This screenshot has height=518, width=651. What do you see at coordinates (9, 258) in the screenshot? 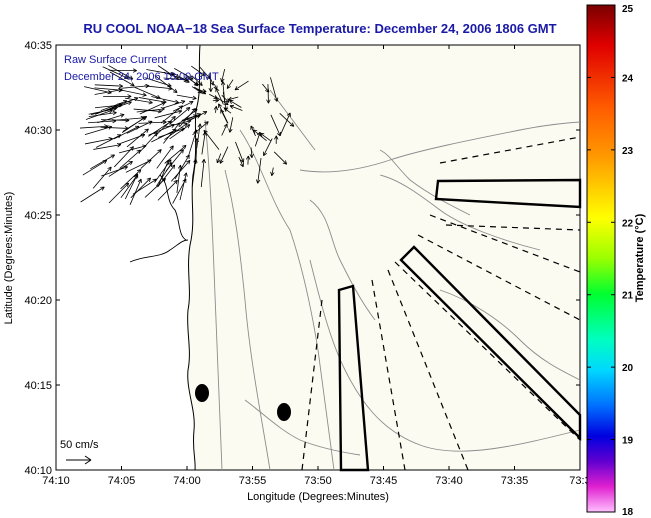
I see `y-axis-label: Latitude (Degrees:Minutes)` at bounding box center [9, 258].